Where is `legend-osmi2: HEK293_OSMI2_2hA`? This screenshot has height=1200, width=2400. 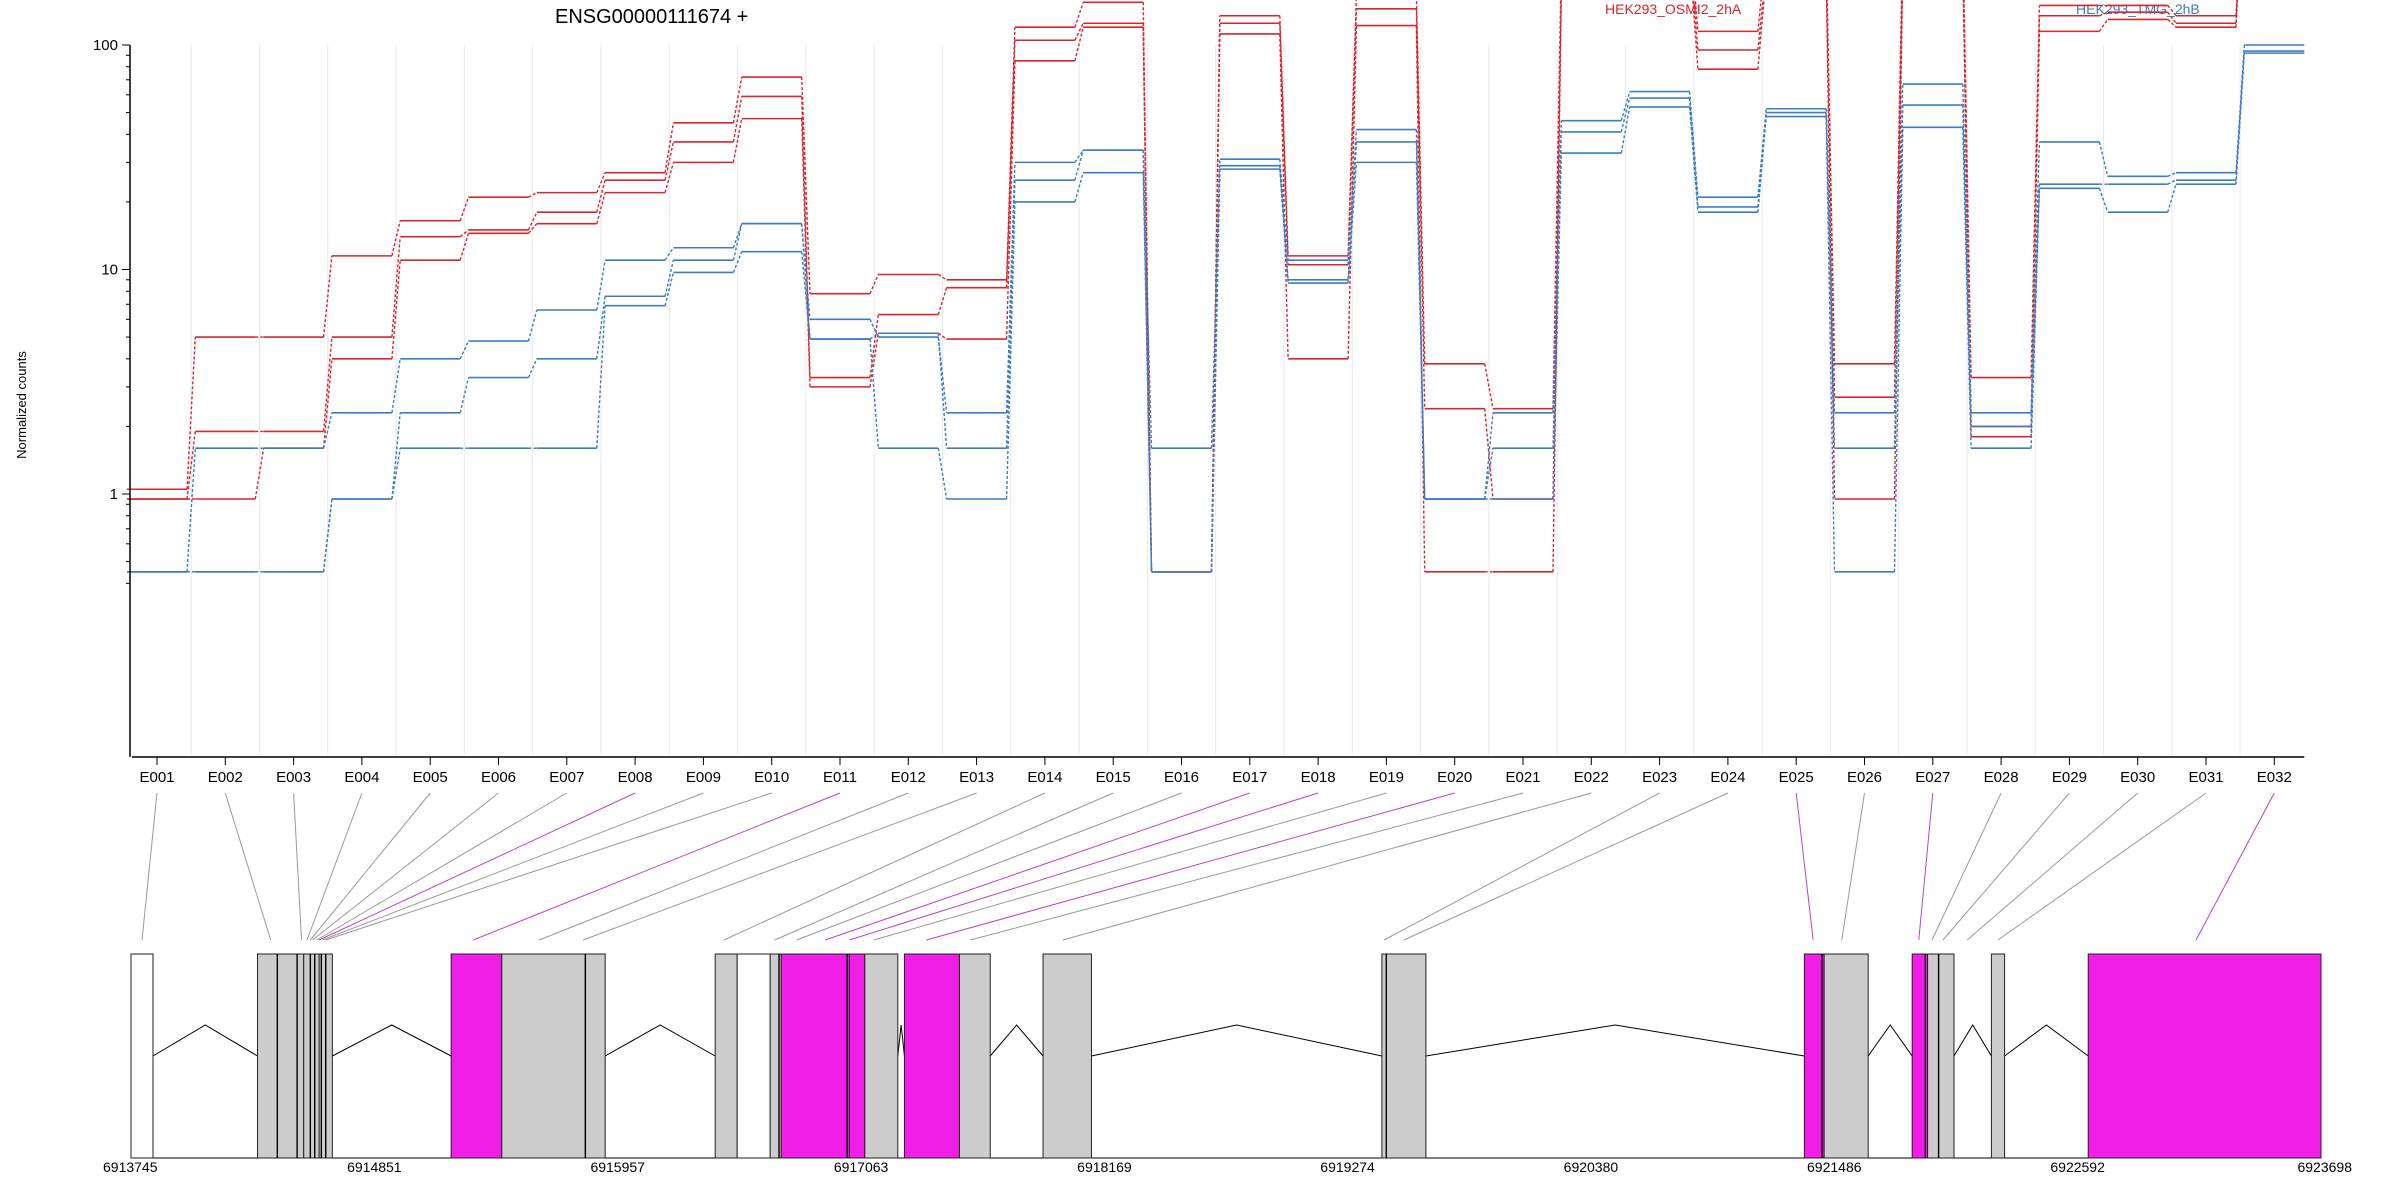
legend-osmi2: HEK293_OSMI2_2hA is located at coordinates (1673, 9).